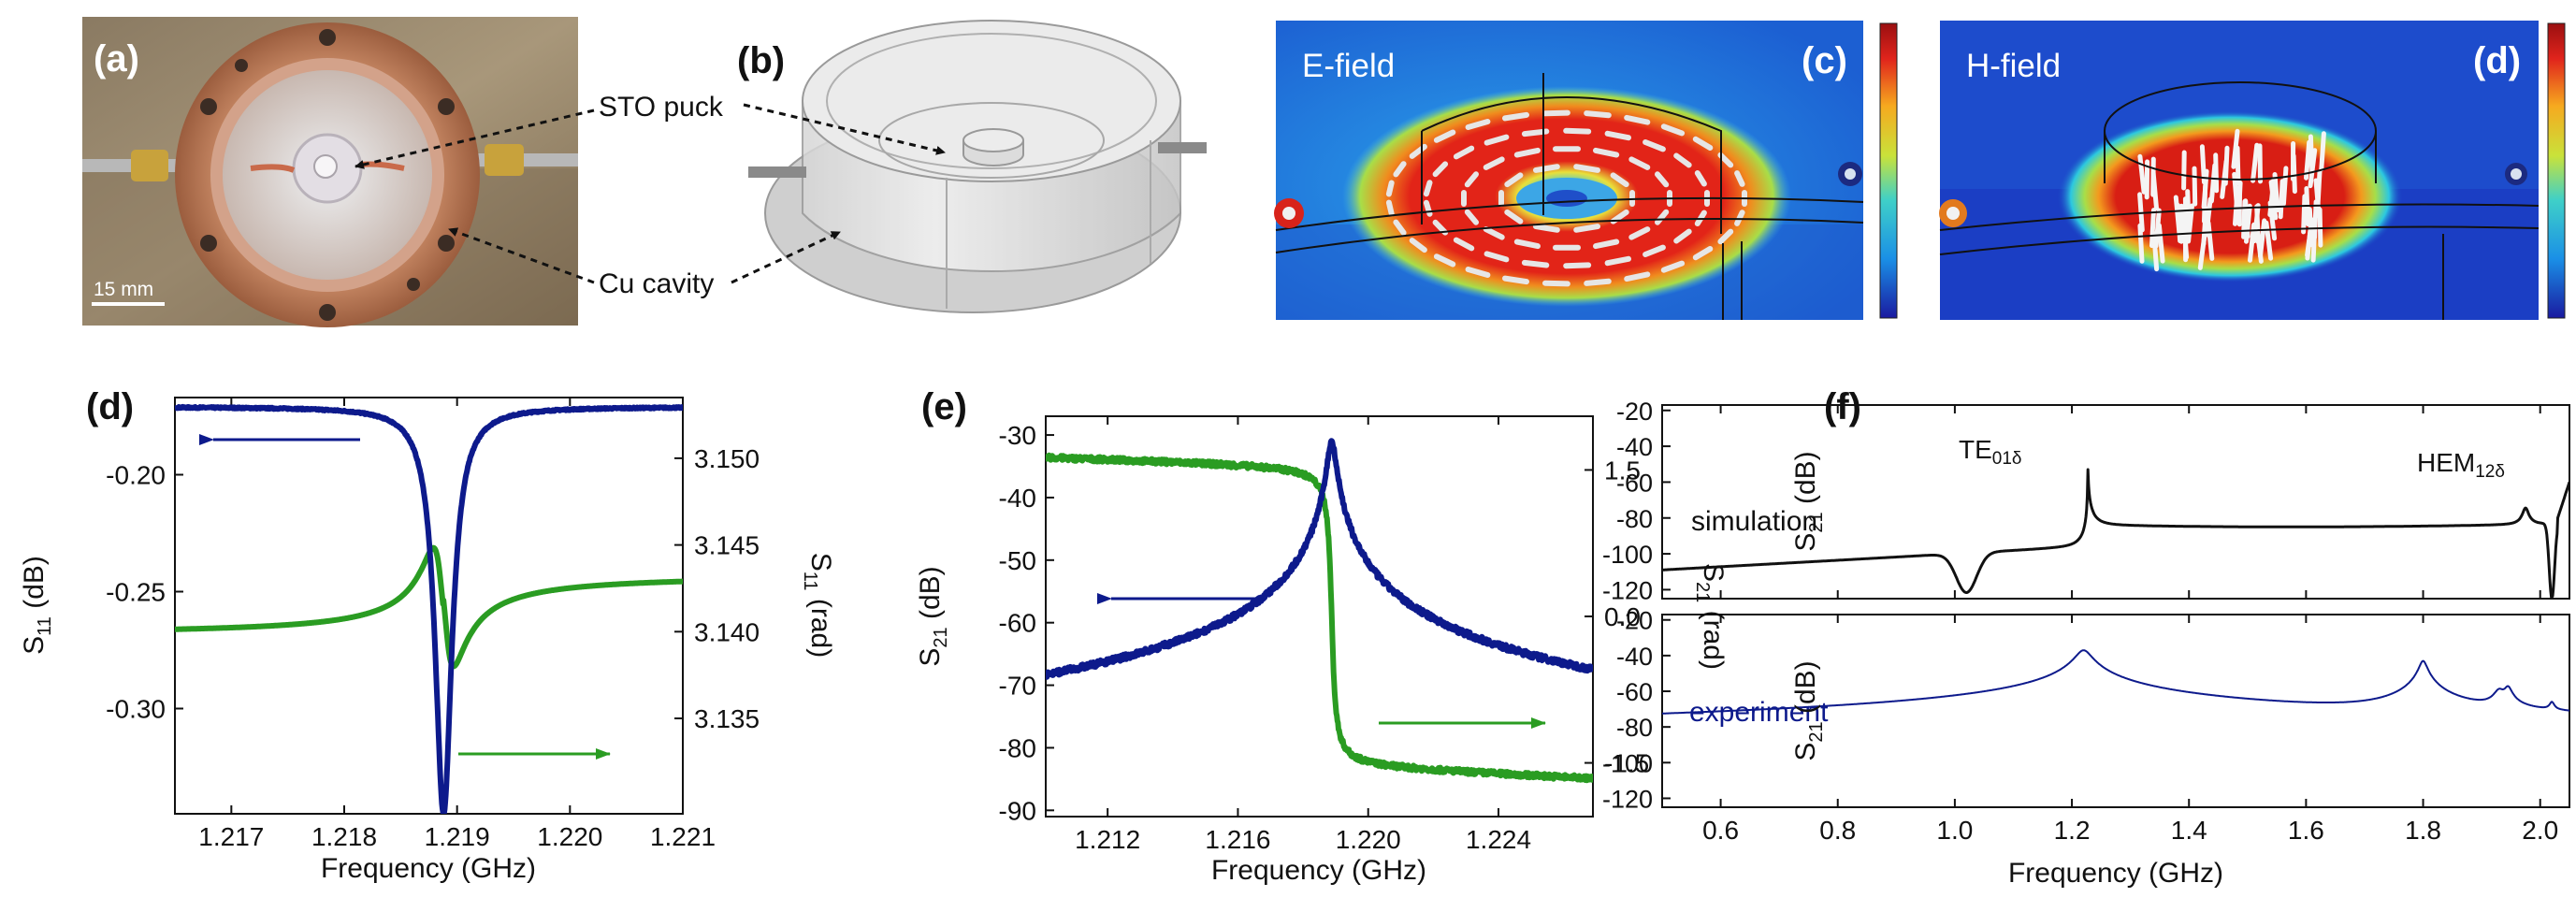 This screenshot has width=2576, height=912. What do you see at coordinates (727, 545) in the screenshot?
I see `y-tick-label: 3.145` at bounding box center [727, 545].